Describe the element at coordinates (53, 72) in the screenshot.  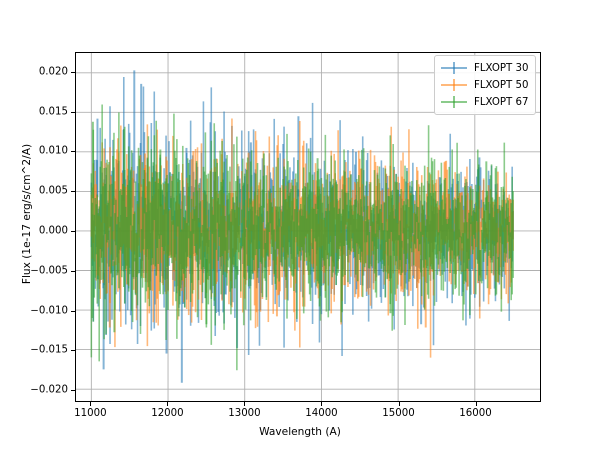
I see `y-tick-label: 0.020` at that location.